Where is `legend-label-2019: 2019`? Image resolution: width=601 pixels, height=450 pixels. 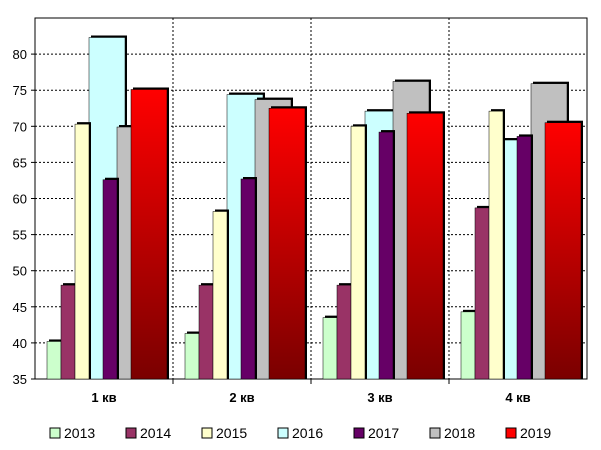
legend-label-2019: 2019 is located at coordinates (535, 433).